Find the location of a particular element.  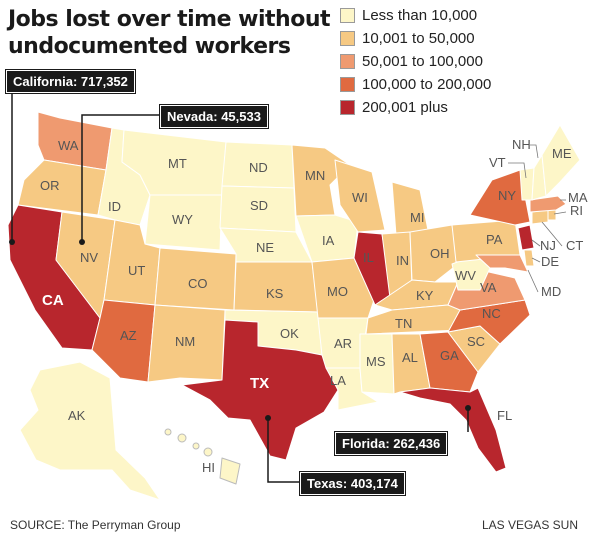

state-me is located at coordinates (561, 160).